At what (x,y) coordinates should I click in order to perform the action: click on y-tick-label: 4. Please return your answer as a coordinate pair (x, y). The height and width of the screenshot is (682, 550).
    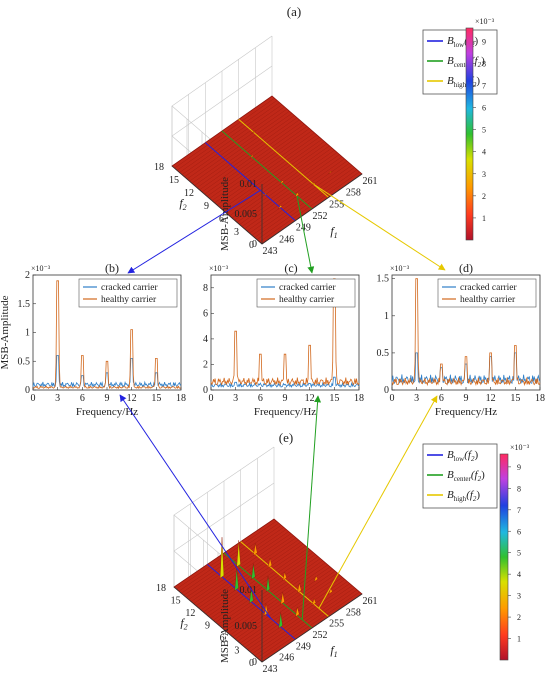
    Looking at the image, I should click on (205, 339).